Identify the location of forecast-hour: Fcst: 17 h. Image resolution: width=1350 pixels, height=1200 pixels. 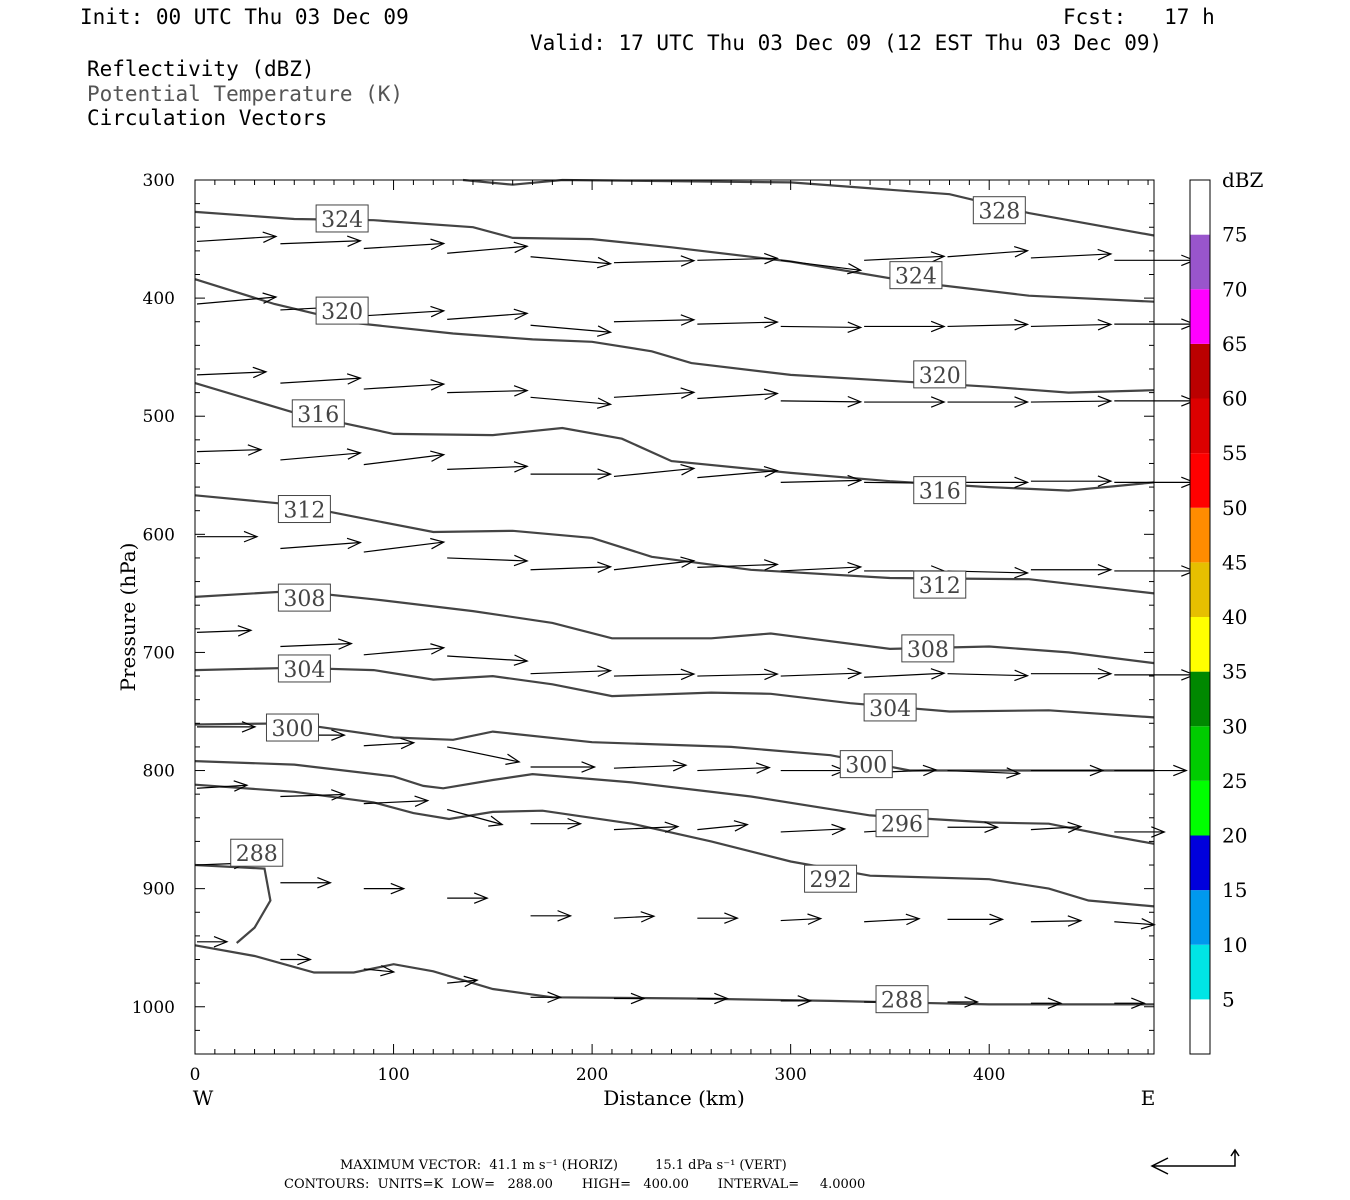
(1139, 17).